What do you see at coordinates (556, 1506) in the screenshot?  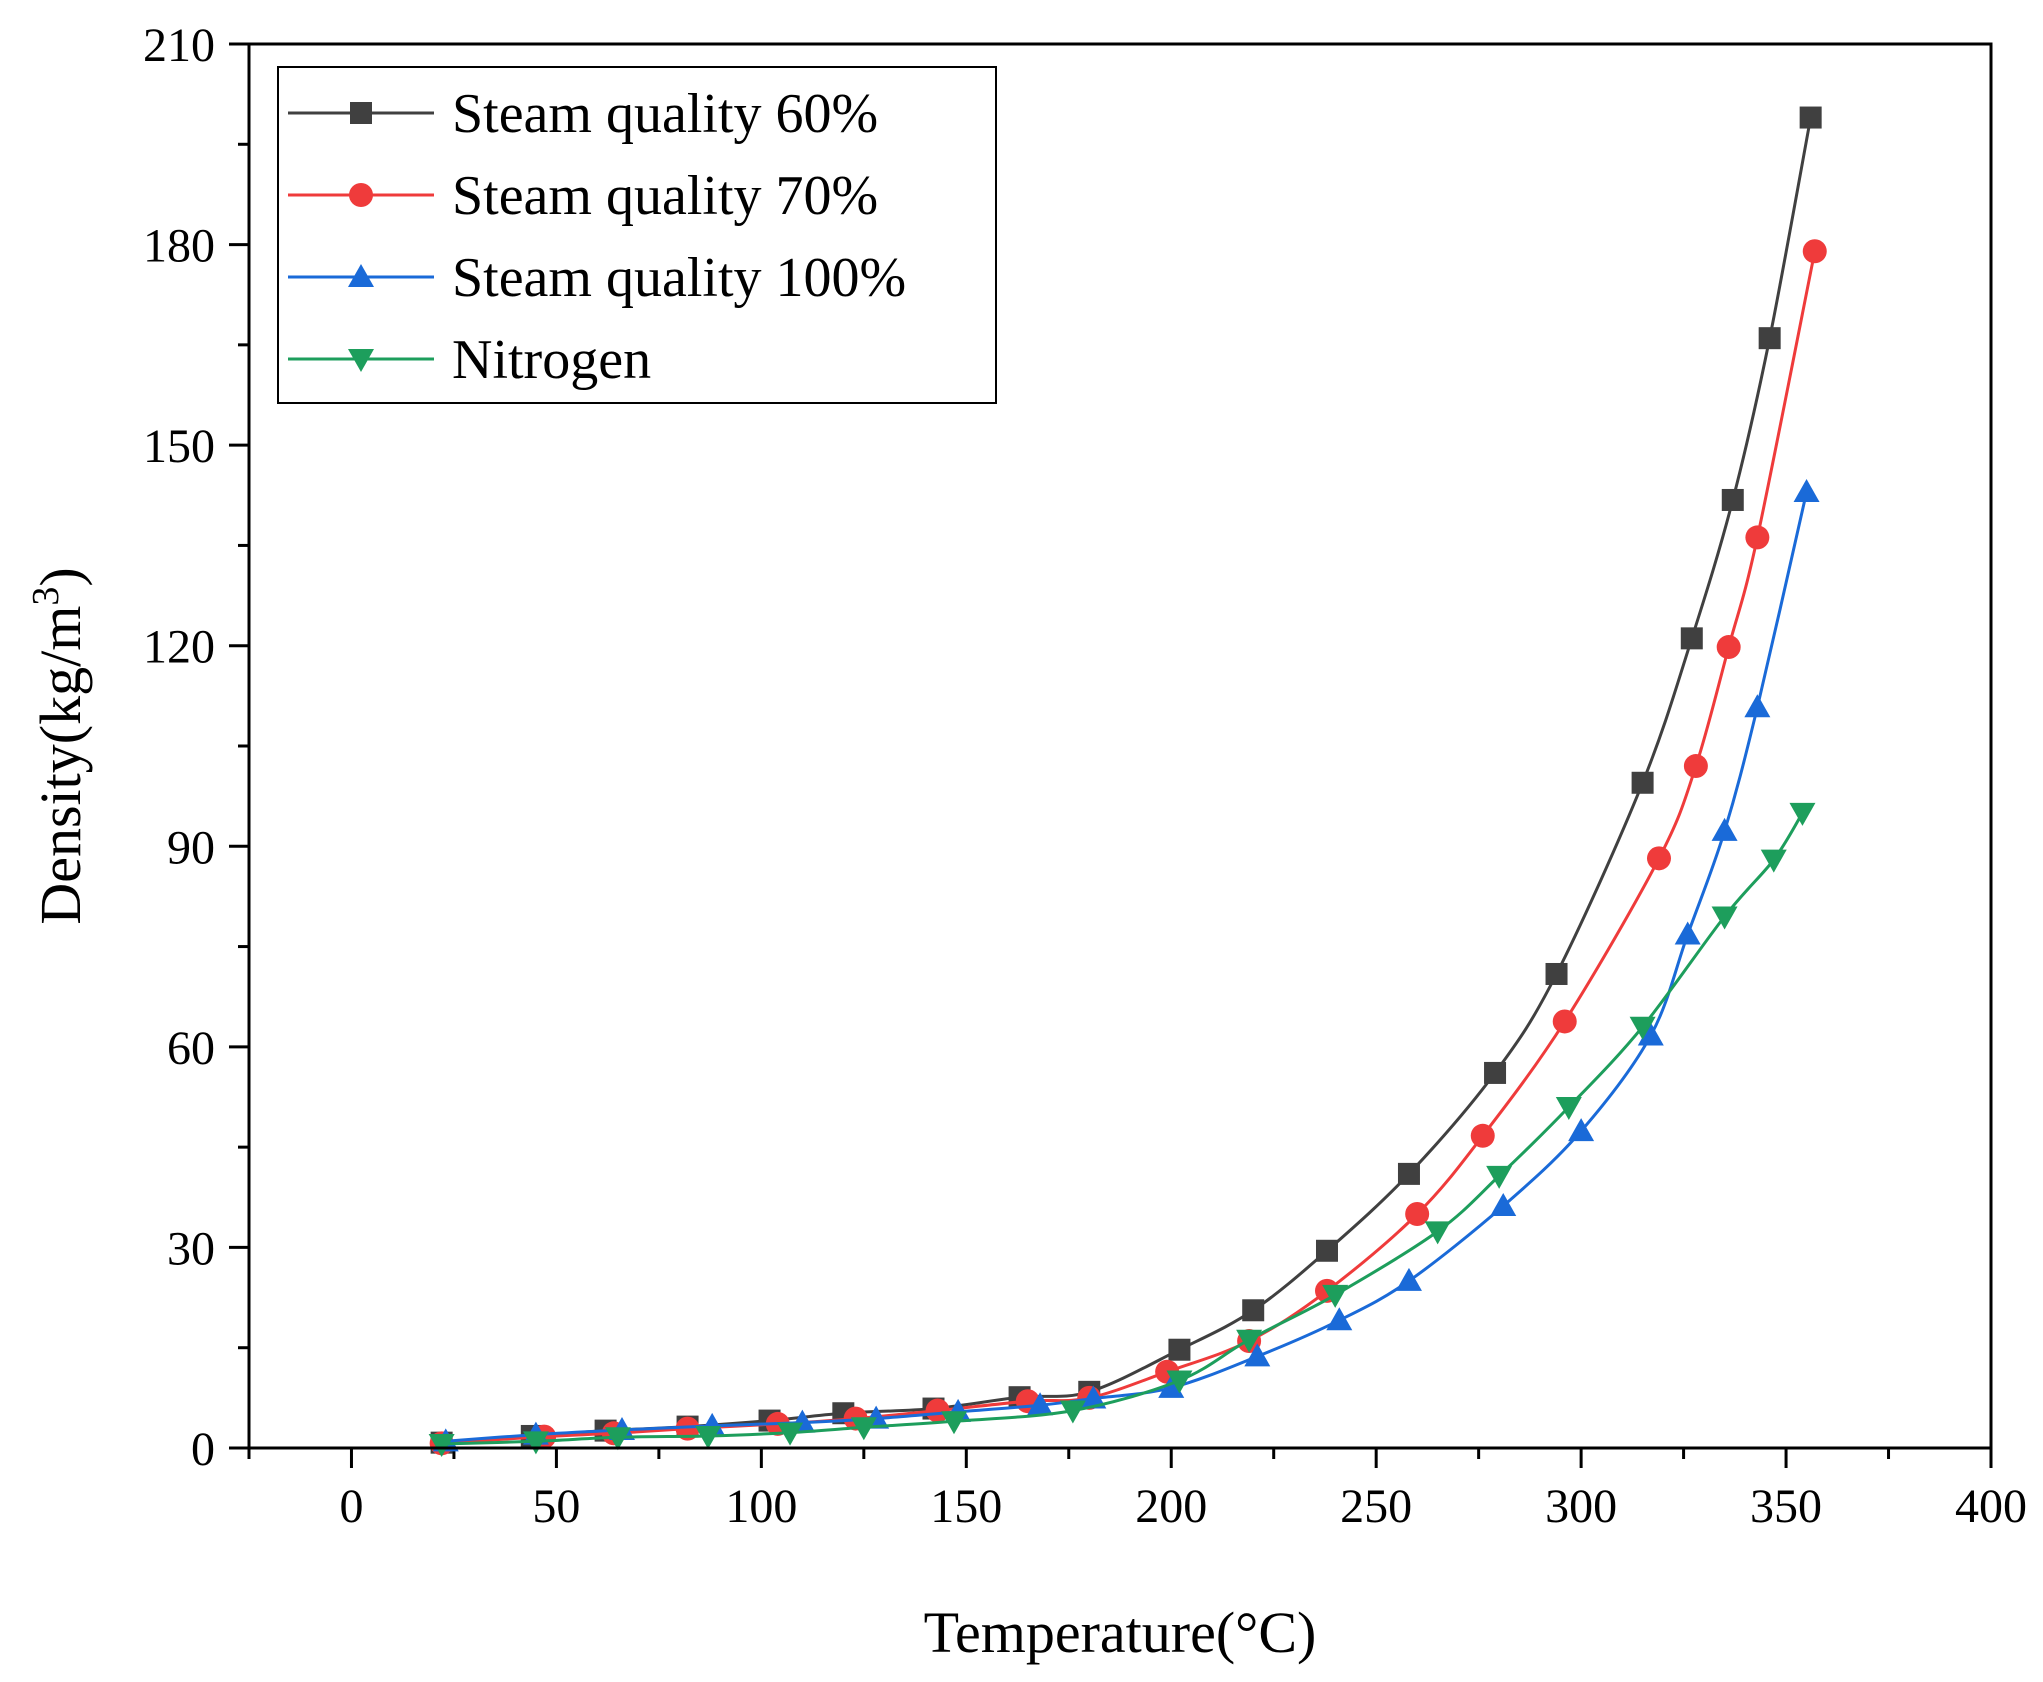 I see `x-tick-label: 50` at bounding box center [556, 1506].